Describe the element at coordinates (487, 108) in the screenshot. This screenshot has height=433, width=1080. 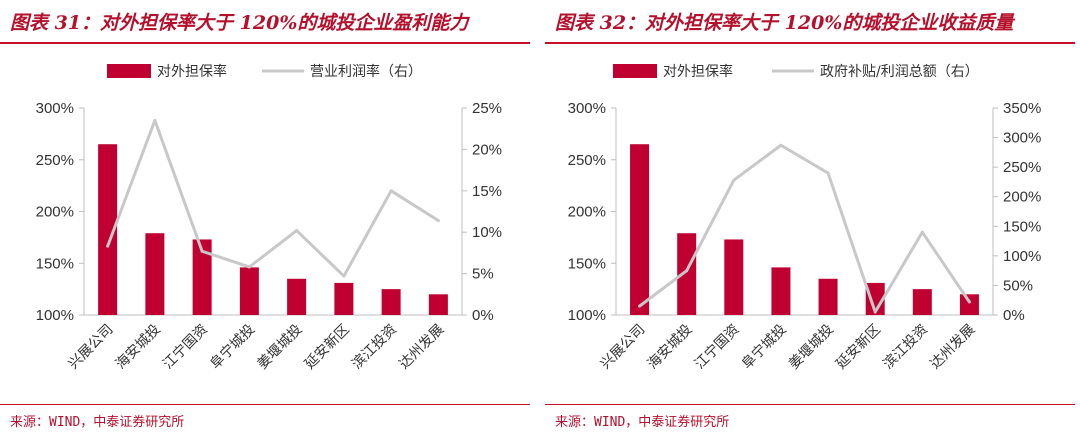
I see `right-tick-label: 25%` at that location.